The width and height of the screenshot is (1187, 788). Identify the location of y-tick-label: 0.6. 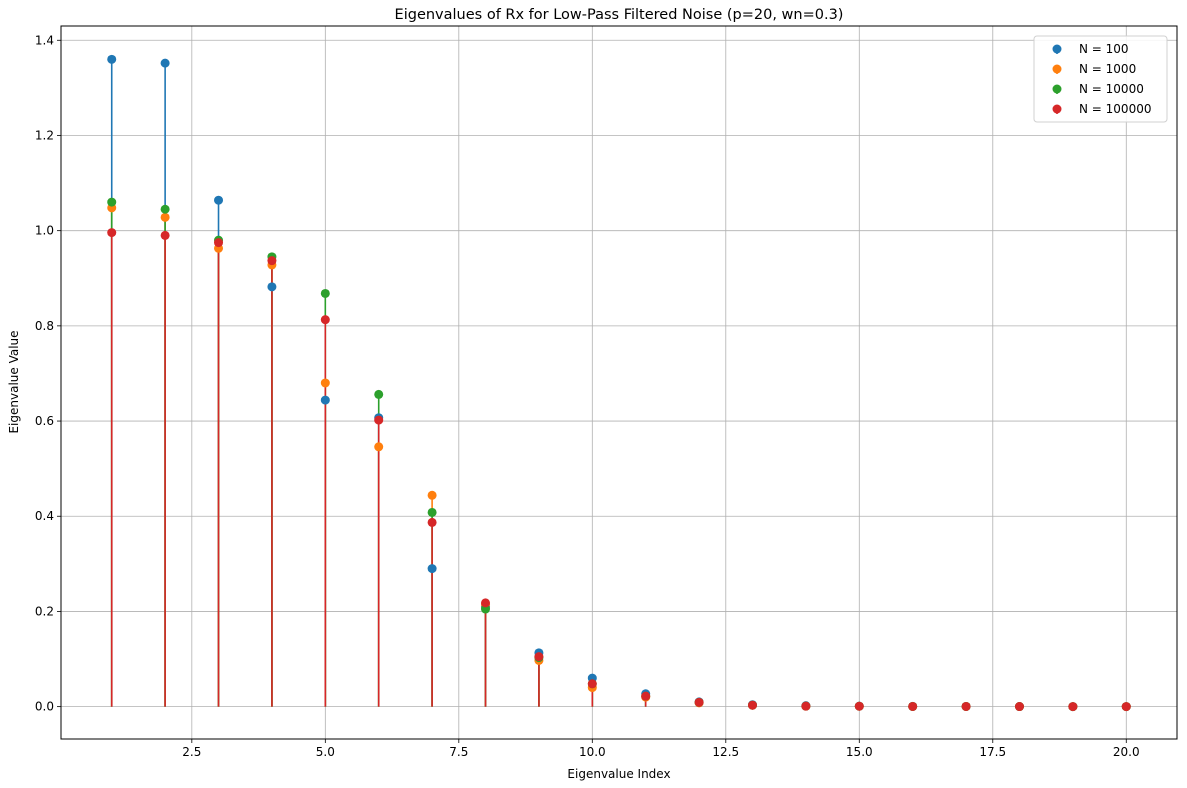
(44, 421).